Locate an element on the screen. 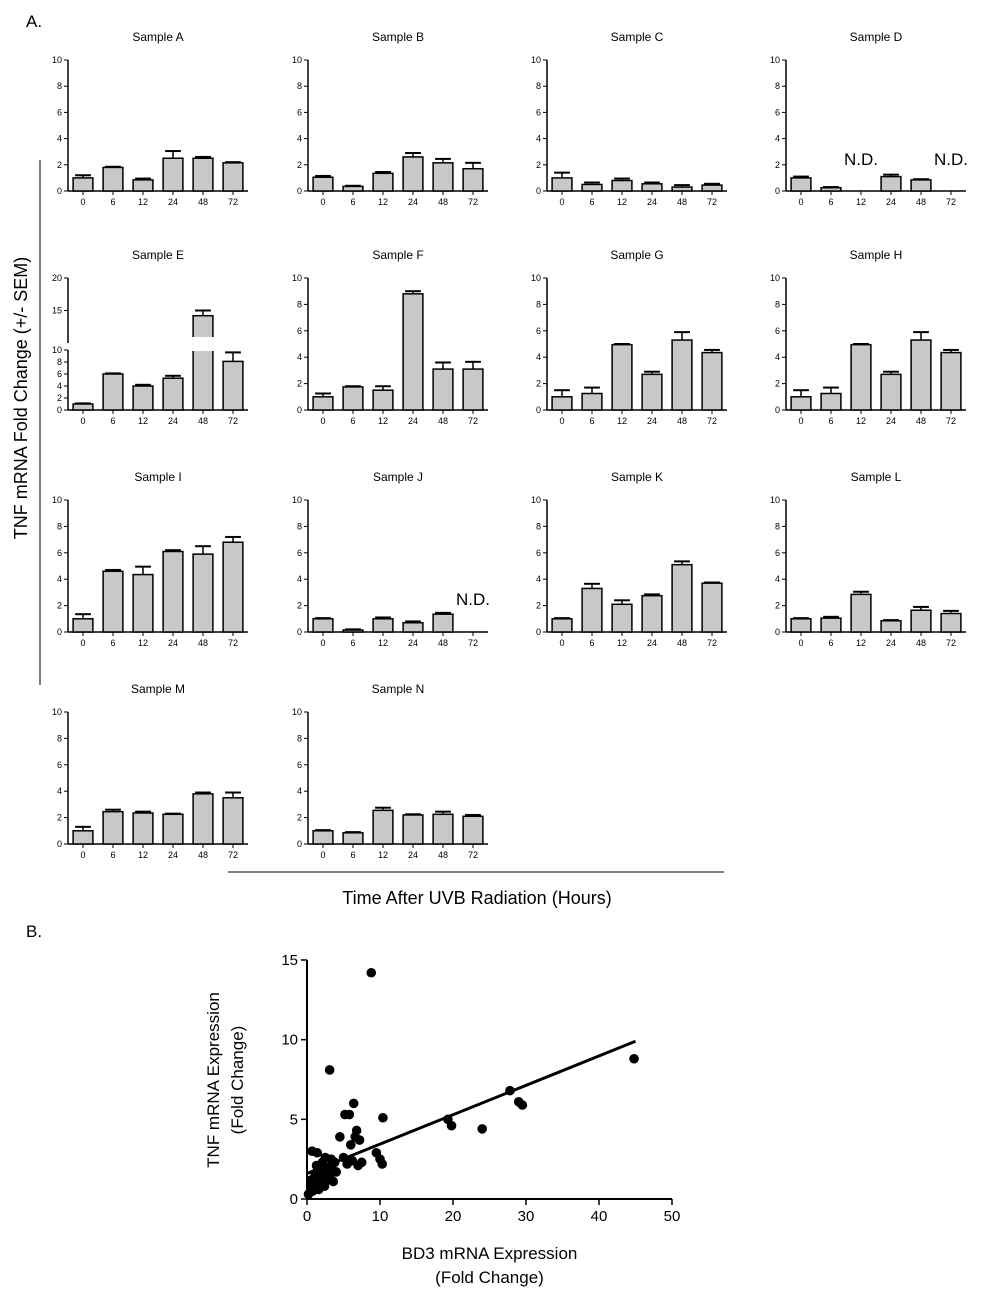  chart-title: Sample N is located at coordinates (398, 689).